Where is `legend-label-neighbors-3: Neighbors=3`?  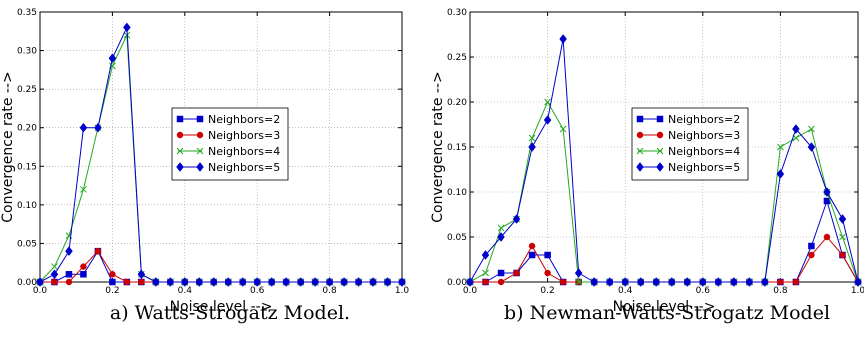
legend-label-neighbors-3: Neighbors=3 is located at coordinates (704, 135).